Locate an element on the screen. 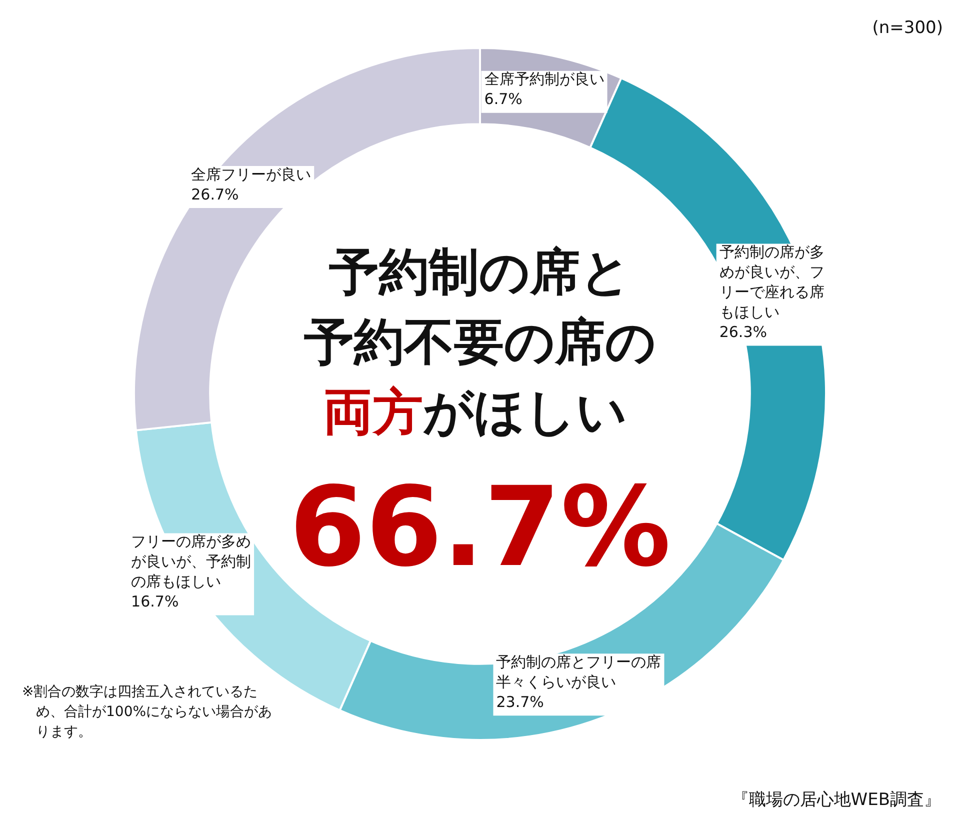 The height and width of the screenshot is (831, 963). text: 66.7% is located at coordinates (480, 527).